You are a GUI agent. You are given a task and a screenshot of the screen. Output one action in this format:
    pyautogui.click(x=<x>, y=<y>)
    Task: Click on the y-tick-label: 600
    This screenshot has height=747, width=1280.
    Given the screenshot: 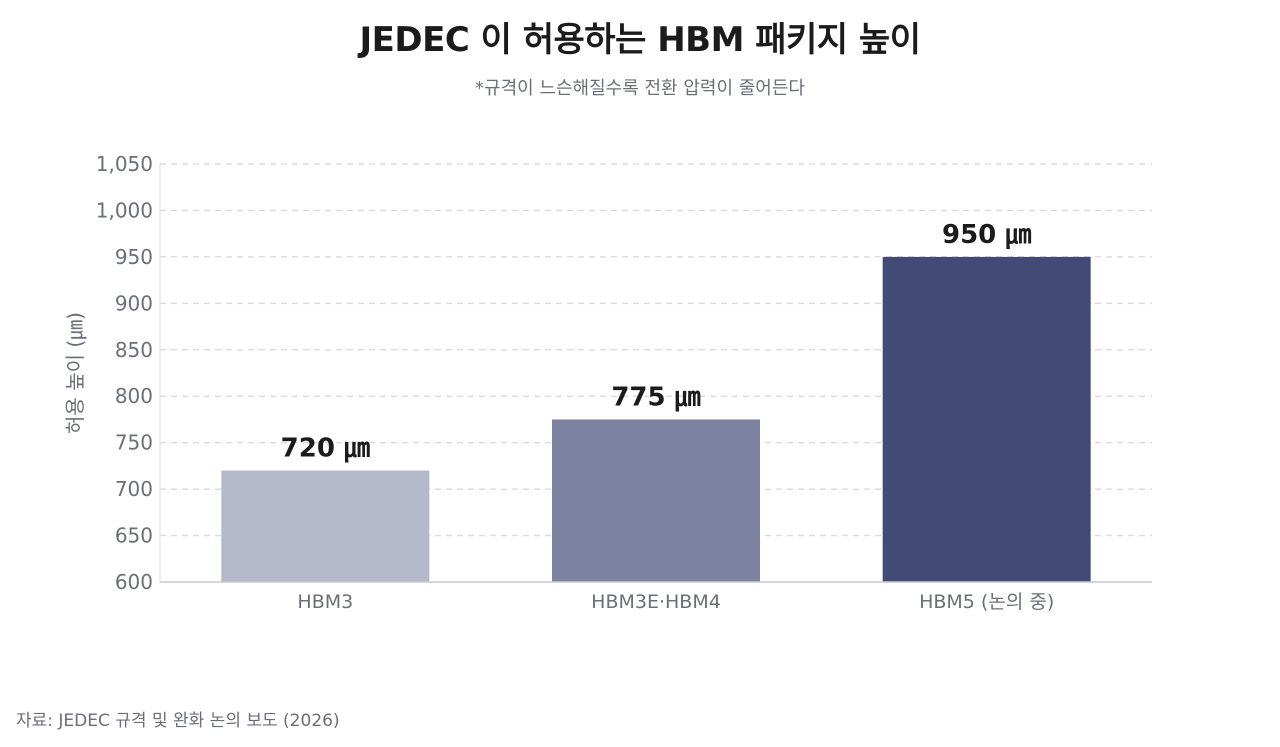 What is the action you would take?
    pyautogui.click(x=134, y=582)
    